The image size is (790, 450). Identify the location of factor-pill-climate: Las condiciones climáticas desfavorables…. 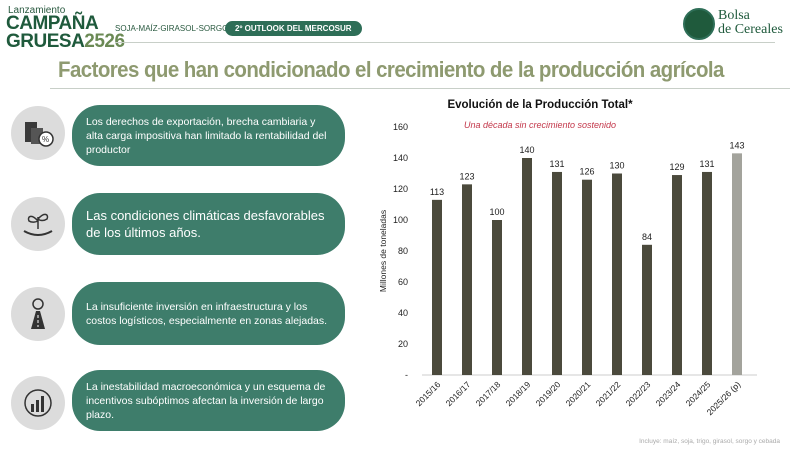
(208, 224).